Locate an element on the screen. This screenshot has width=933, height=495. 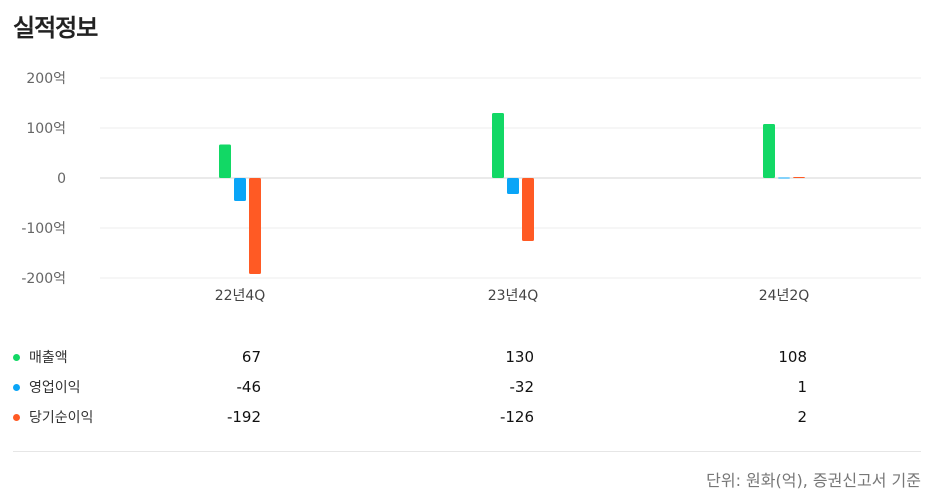
table-cell: 108 is located at coordinates (792, 357).